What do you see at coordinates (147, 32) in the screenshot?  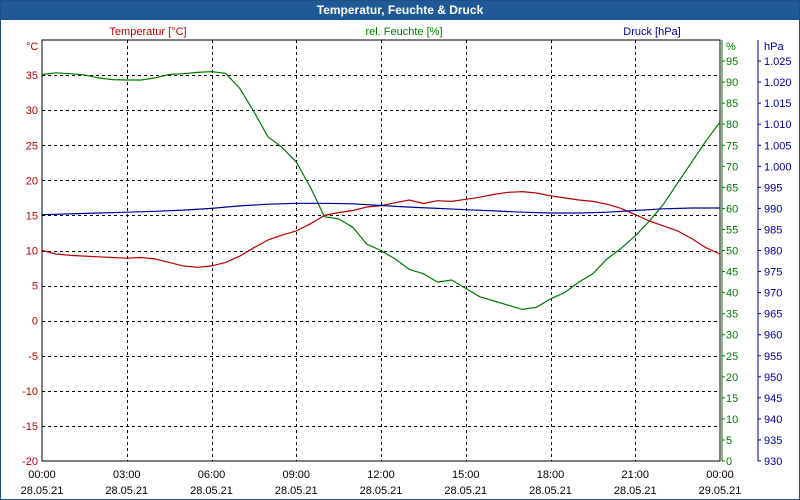 I see `temperature-axis-title: Temperatur [°C]` at bounding box center [147, 32].